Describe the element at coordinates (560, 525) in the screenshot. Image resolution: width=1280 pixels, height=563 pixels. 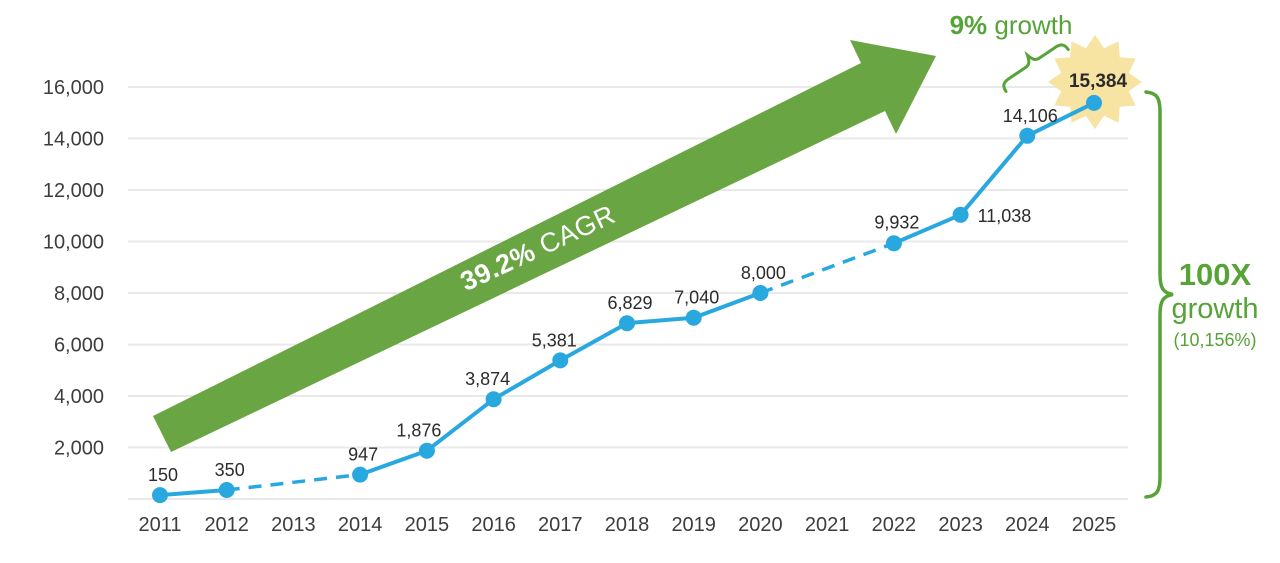
I see `x-axis-tick-label: 2017` at that location.